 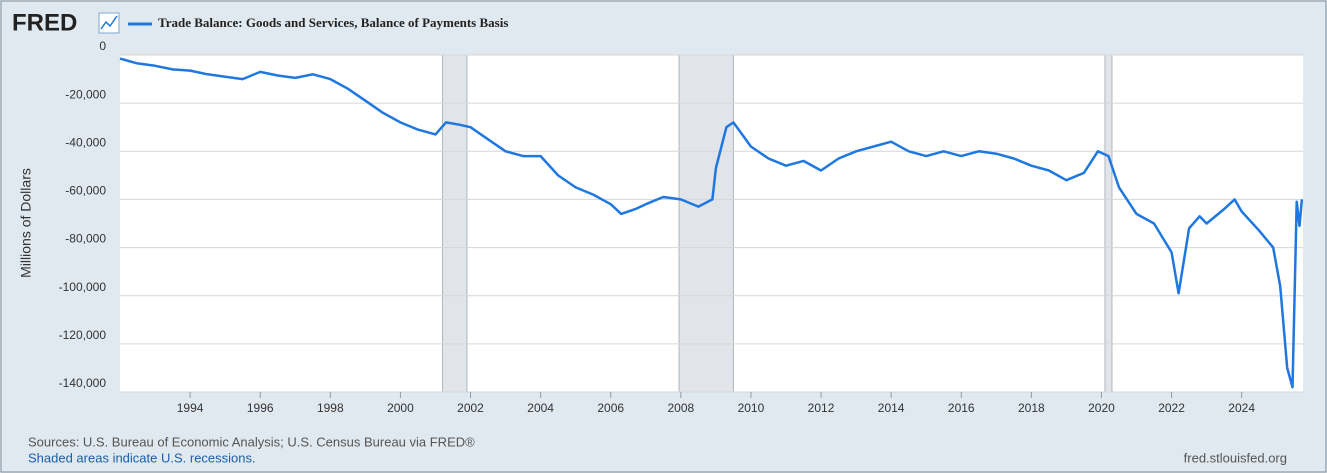 I want to click on logo: FRED, so click(x=44, y=22).